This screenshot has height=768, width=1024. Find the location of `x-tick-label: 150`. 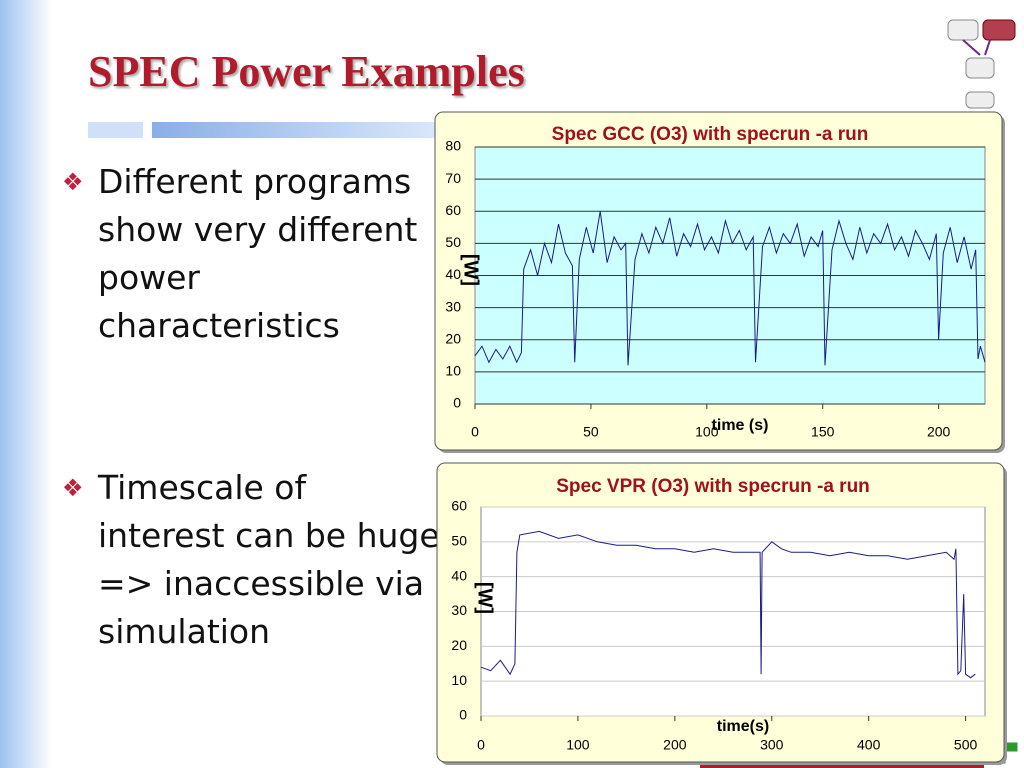

x-tick-label: 150 is located at coordinates (823, 432).